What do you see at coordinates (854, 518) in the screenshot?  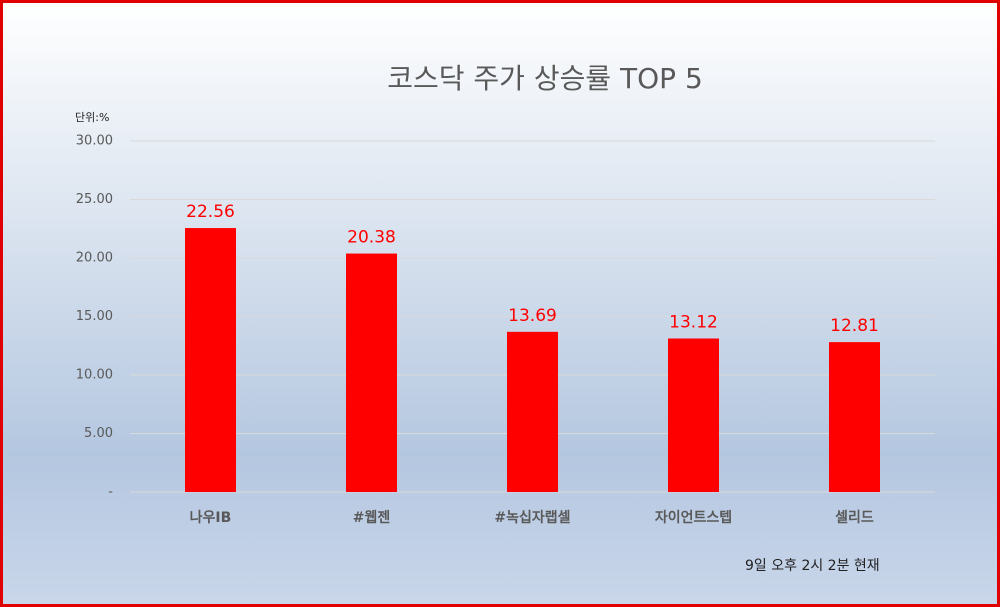 I see `x-tick-label: 셀리드` at bounding box center [854, 518].